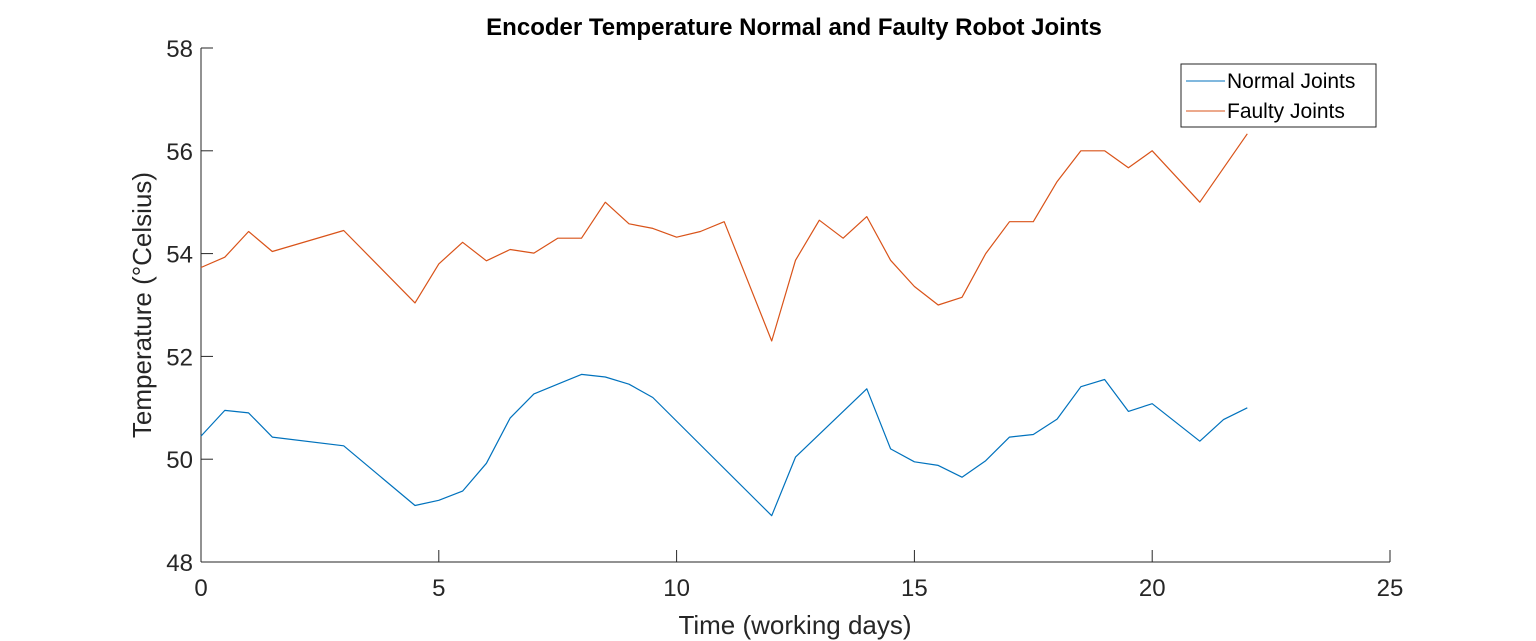  Describe the element at coordinates (794, 625) in the screenshot. I see `x-axis-label: Time (working days)` at that location.